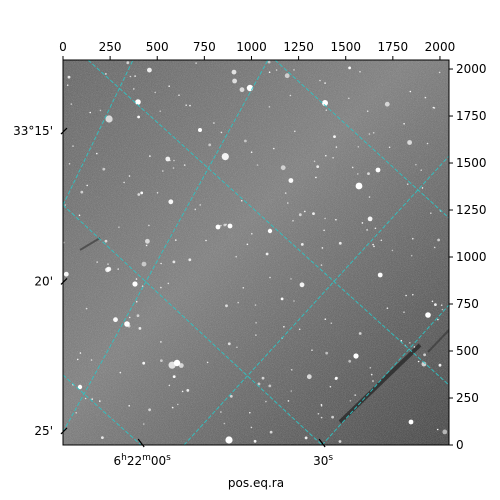 This screenshot has height=500, width=500. Describe the element at coordinates (33, 131) in the screenshot. I see `dec-tick-label: 33°15'` at that location.